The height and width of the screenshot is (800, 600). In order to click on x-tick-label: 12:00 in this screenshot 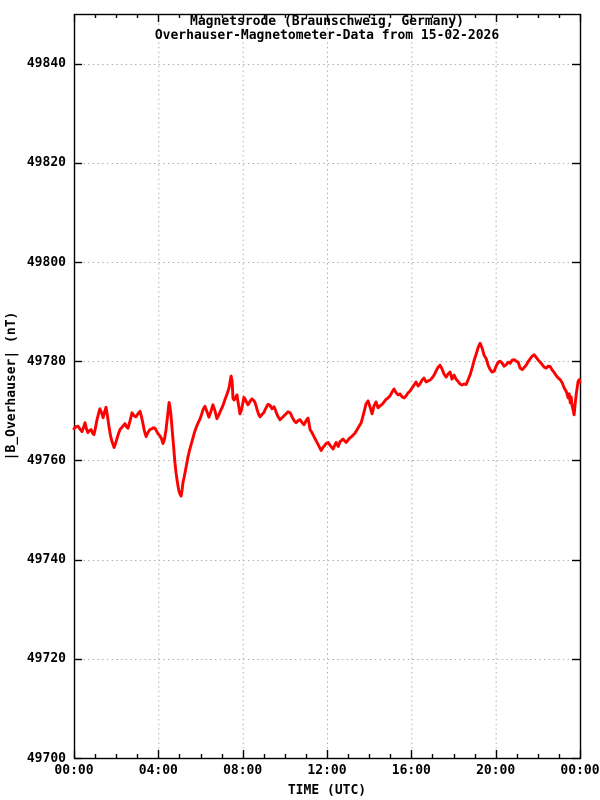, I will do `click(327, 770)`.